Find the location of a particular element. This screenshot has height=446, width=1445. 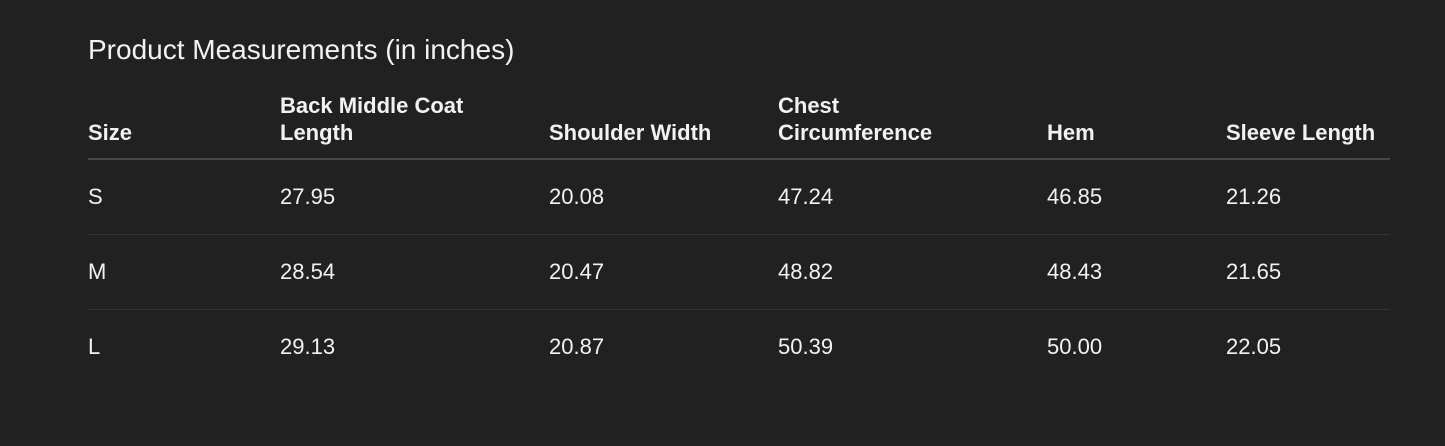

table-cell: L is located at coordinates (94, 346).